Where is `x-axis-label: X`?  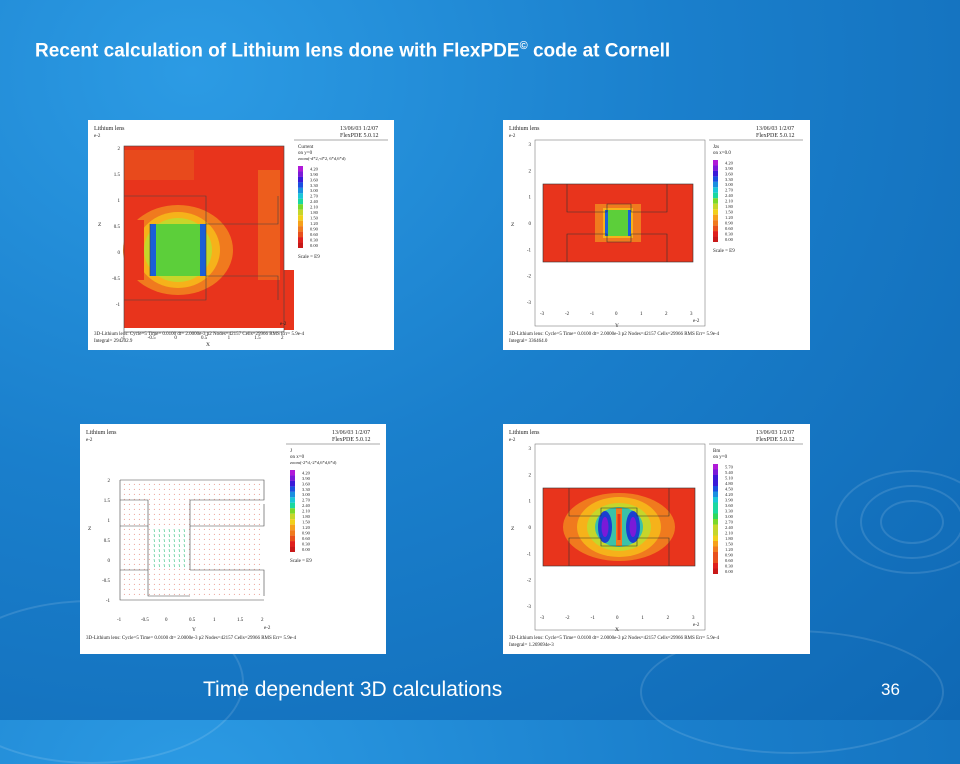 x-axis-label: X is located at coordinates (208, 345).